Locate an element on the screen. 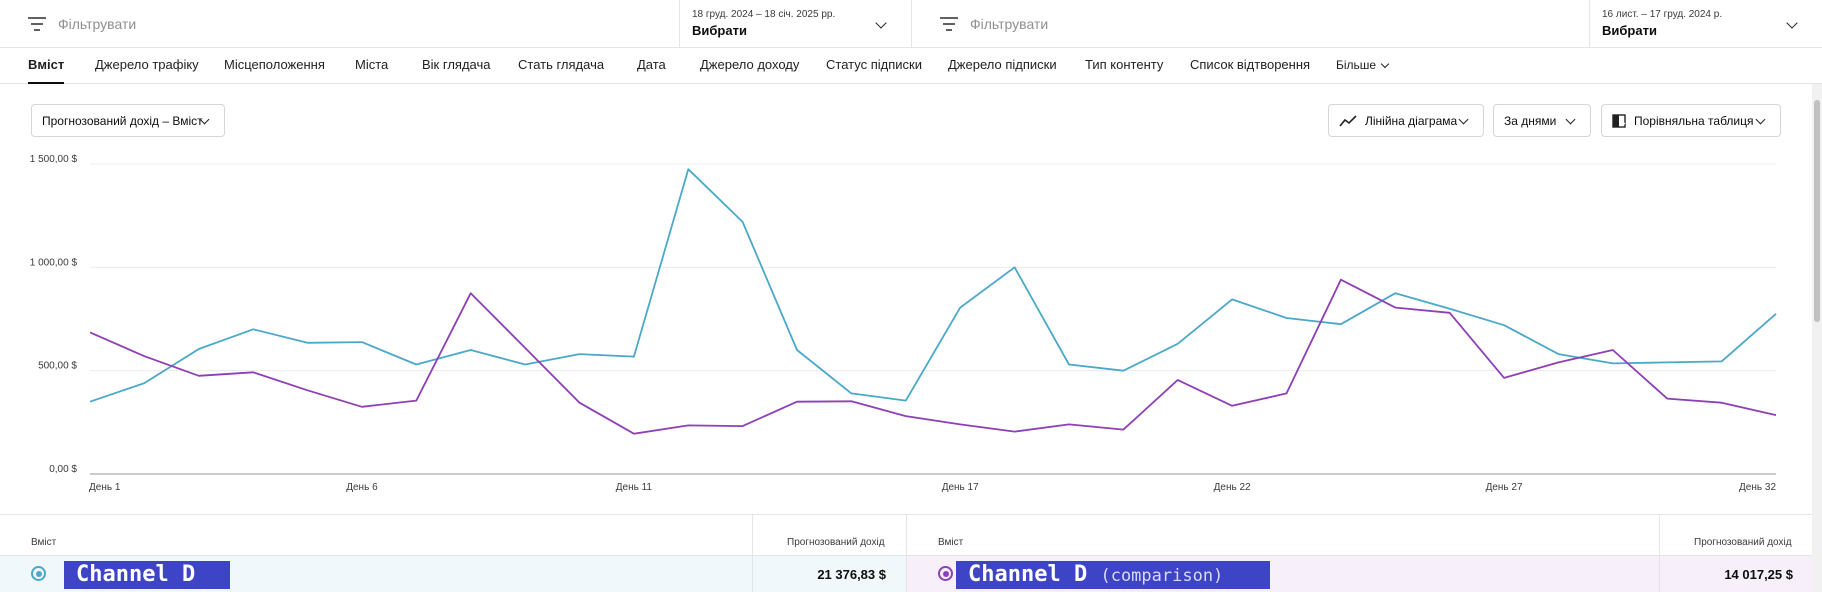  tab-more: Більше is located at coordinates (1363, 66).